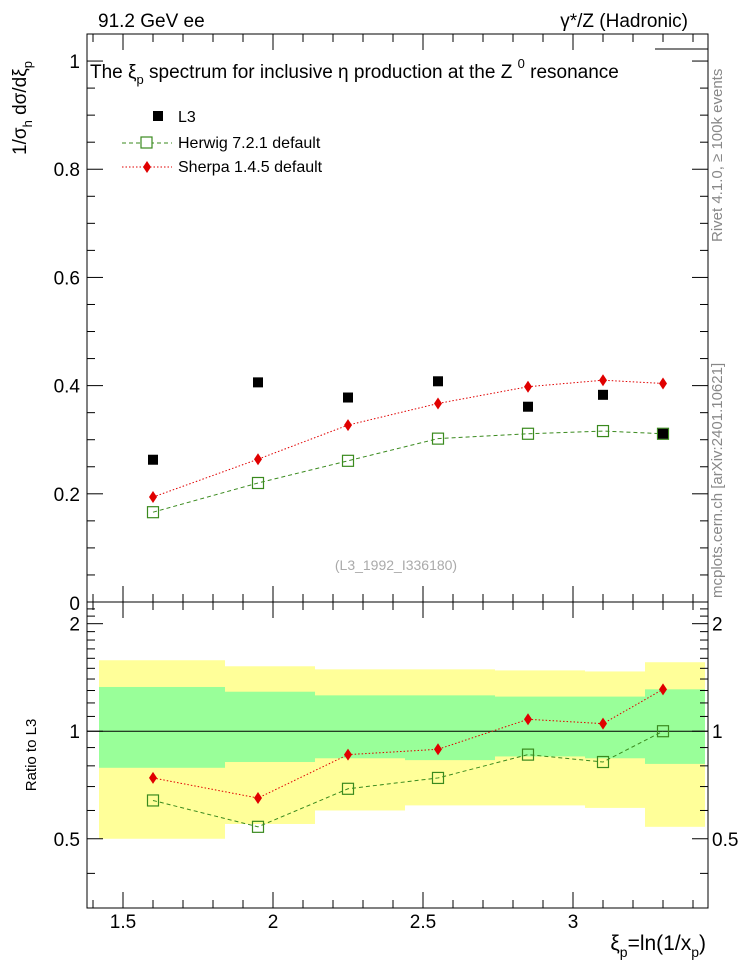 Image resolution: width=746 pixels, height=972 pixels. What do you see at coordinates (20, 94) in the screenshot?
I see `main-y-label-part: dσ/dξ` at bounding box center [20, 94].